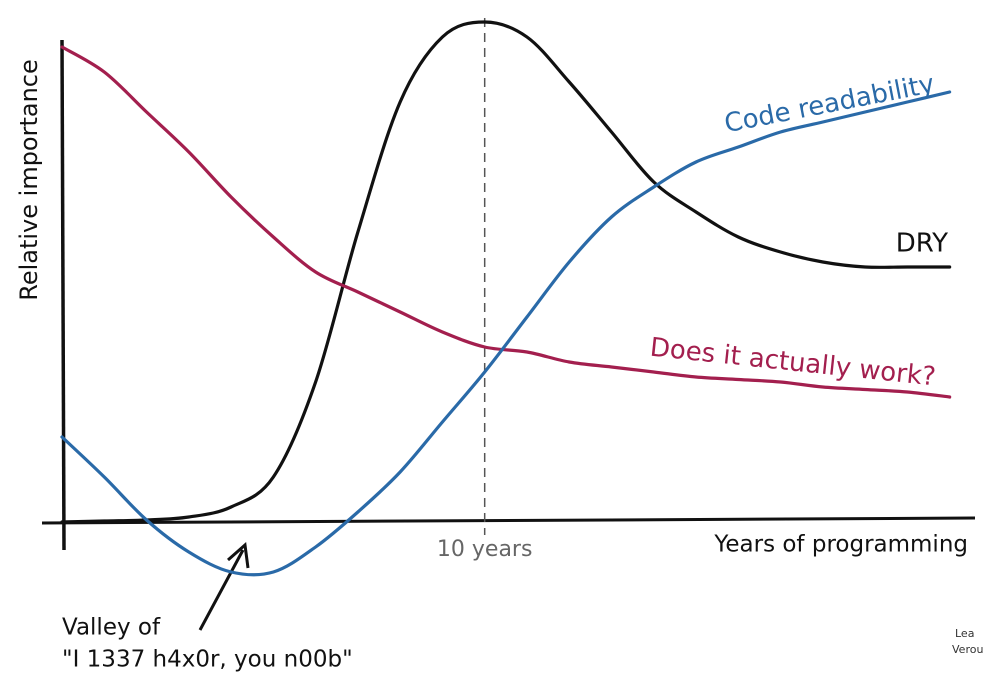  What do you see at coordinates (964, 633) in the screenshot?
I see `signature: Lea` at bounding box center [964, 633].